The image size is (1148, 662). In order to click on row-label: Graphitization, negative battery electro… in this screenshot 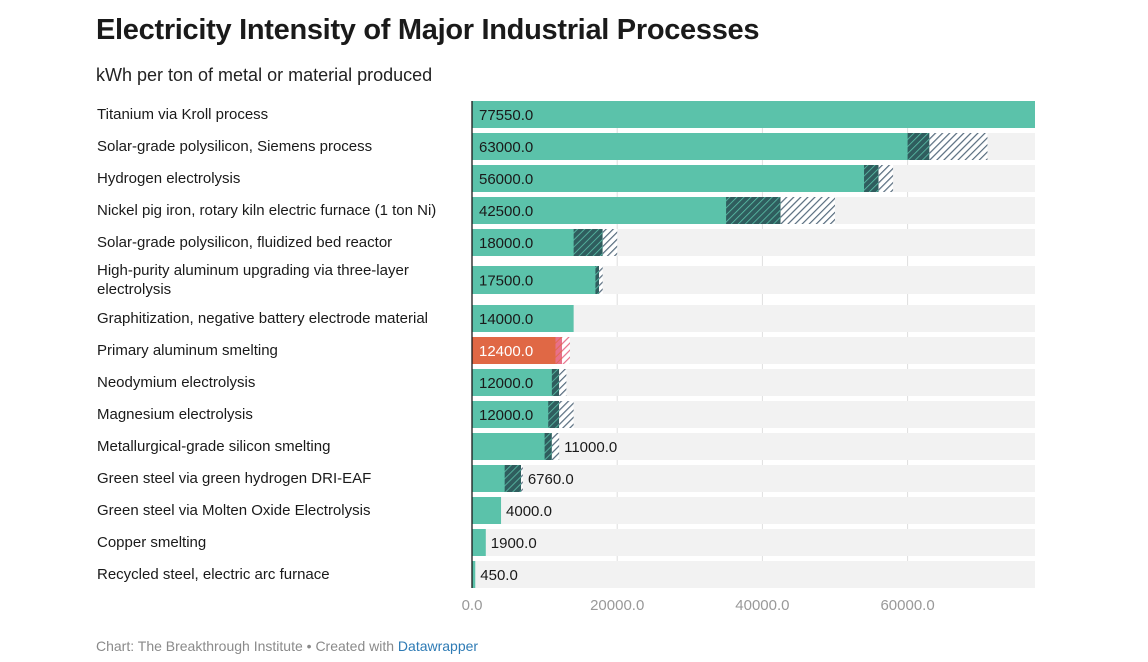, I will do `click(263, 318)`.